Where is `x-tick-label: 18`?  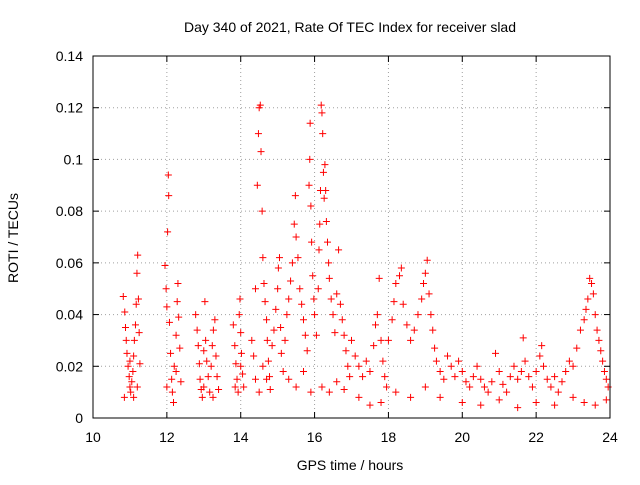 x-tick-label: 18 is located at coordinates (389, 437).